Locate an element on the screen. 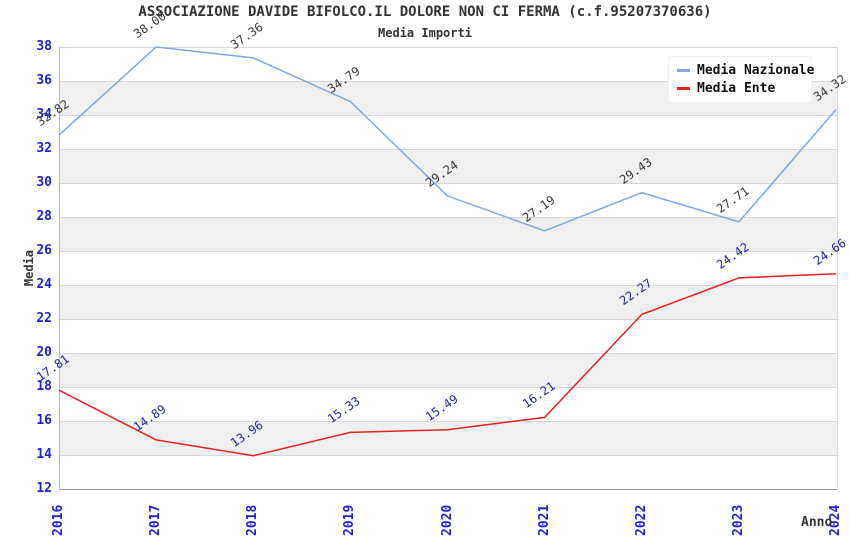  x-tick-label: 2017 is located at coordinates (155, 520).